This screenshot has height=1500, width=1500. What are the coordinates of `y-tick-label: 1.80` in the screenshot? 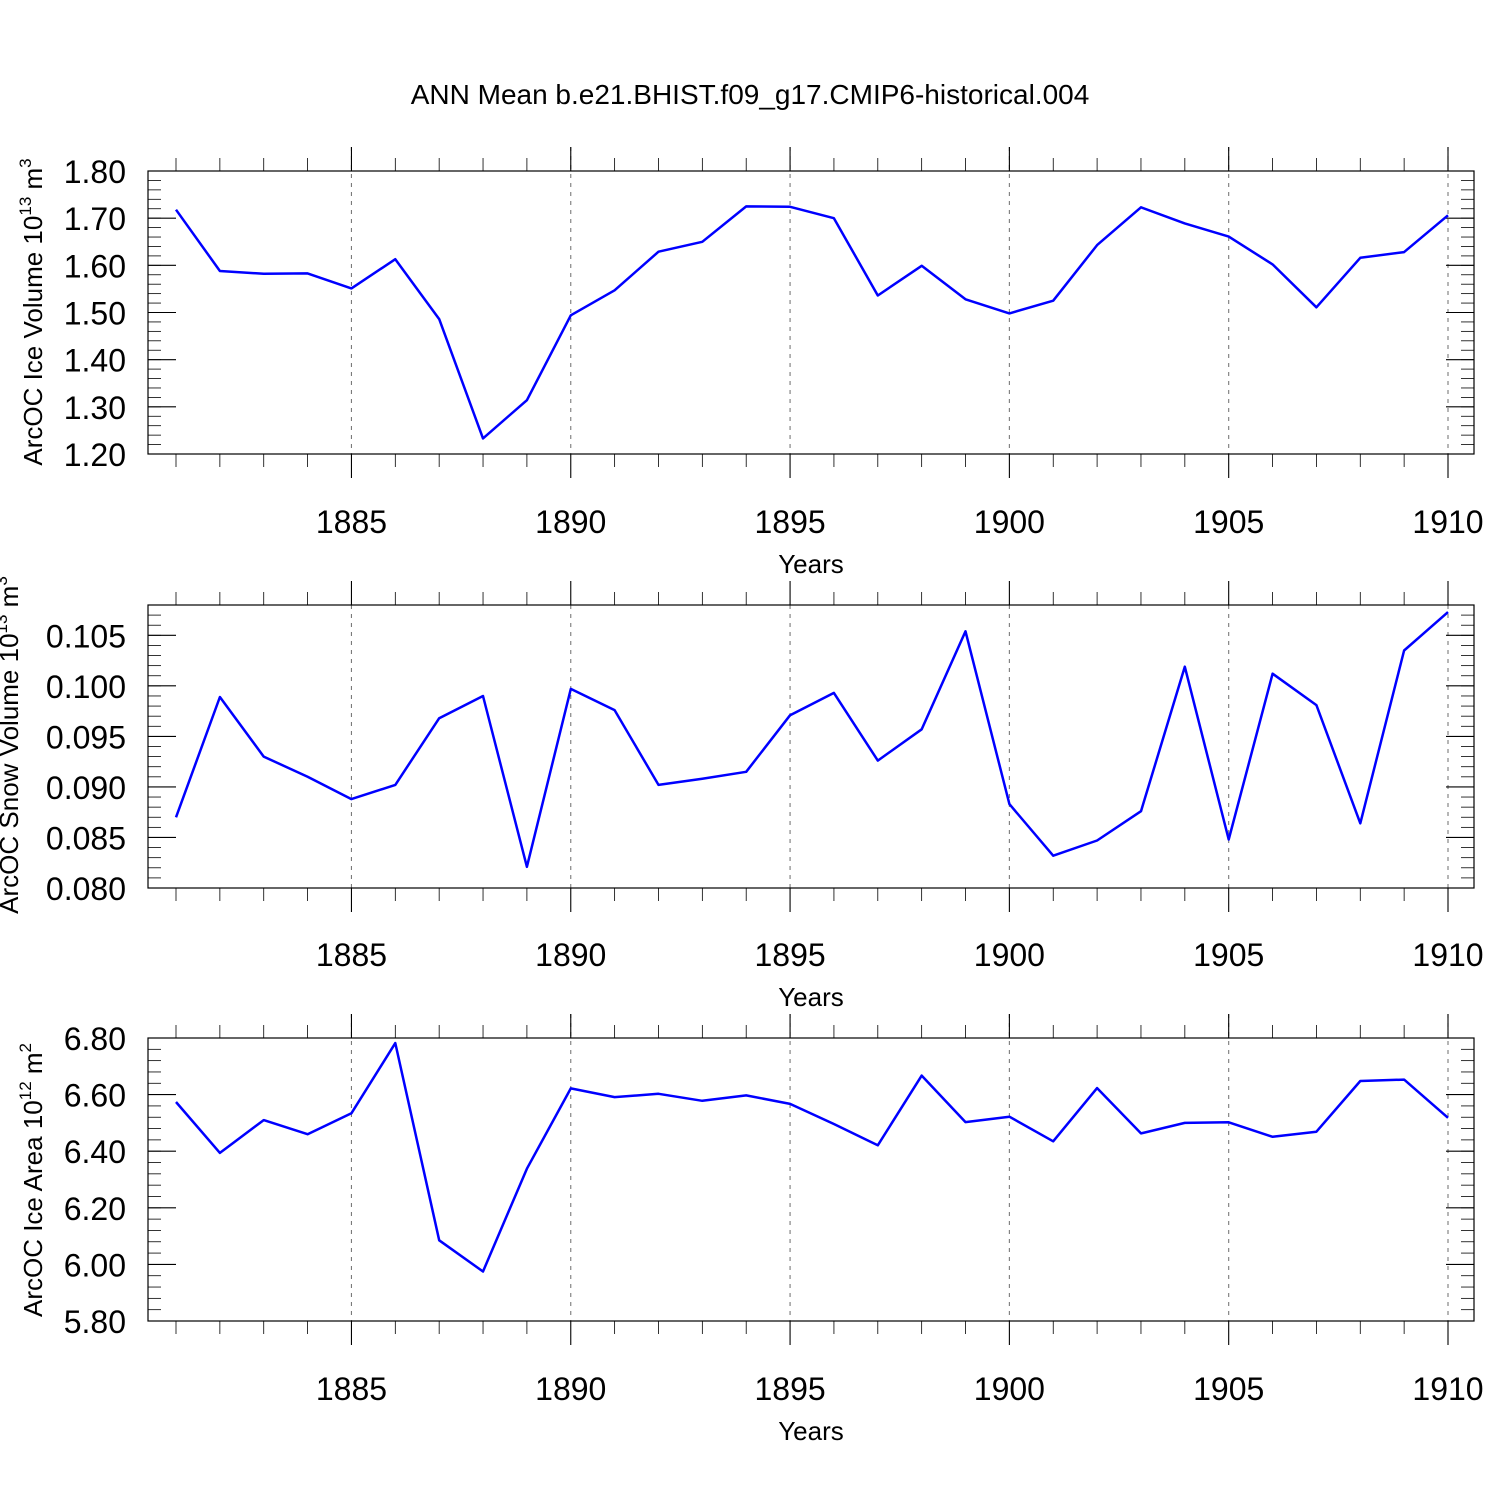 It's located at (95, 172).